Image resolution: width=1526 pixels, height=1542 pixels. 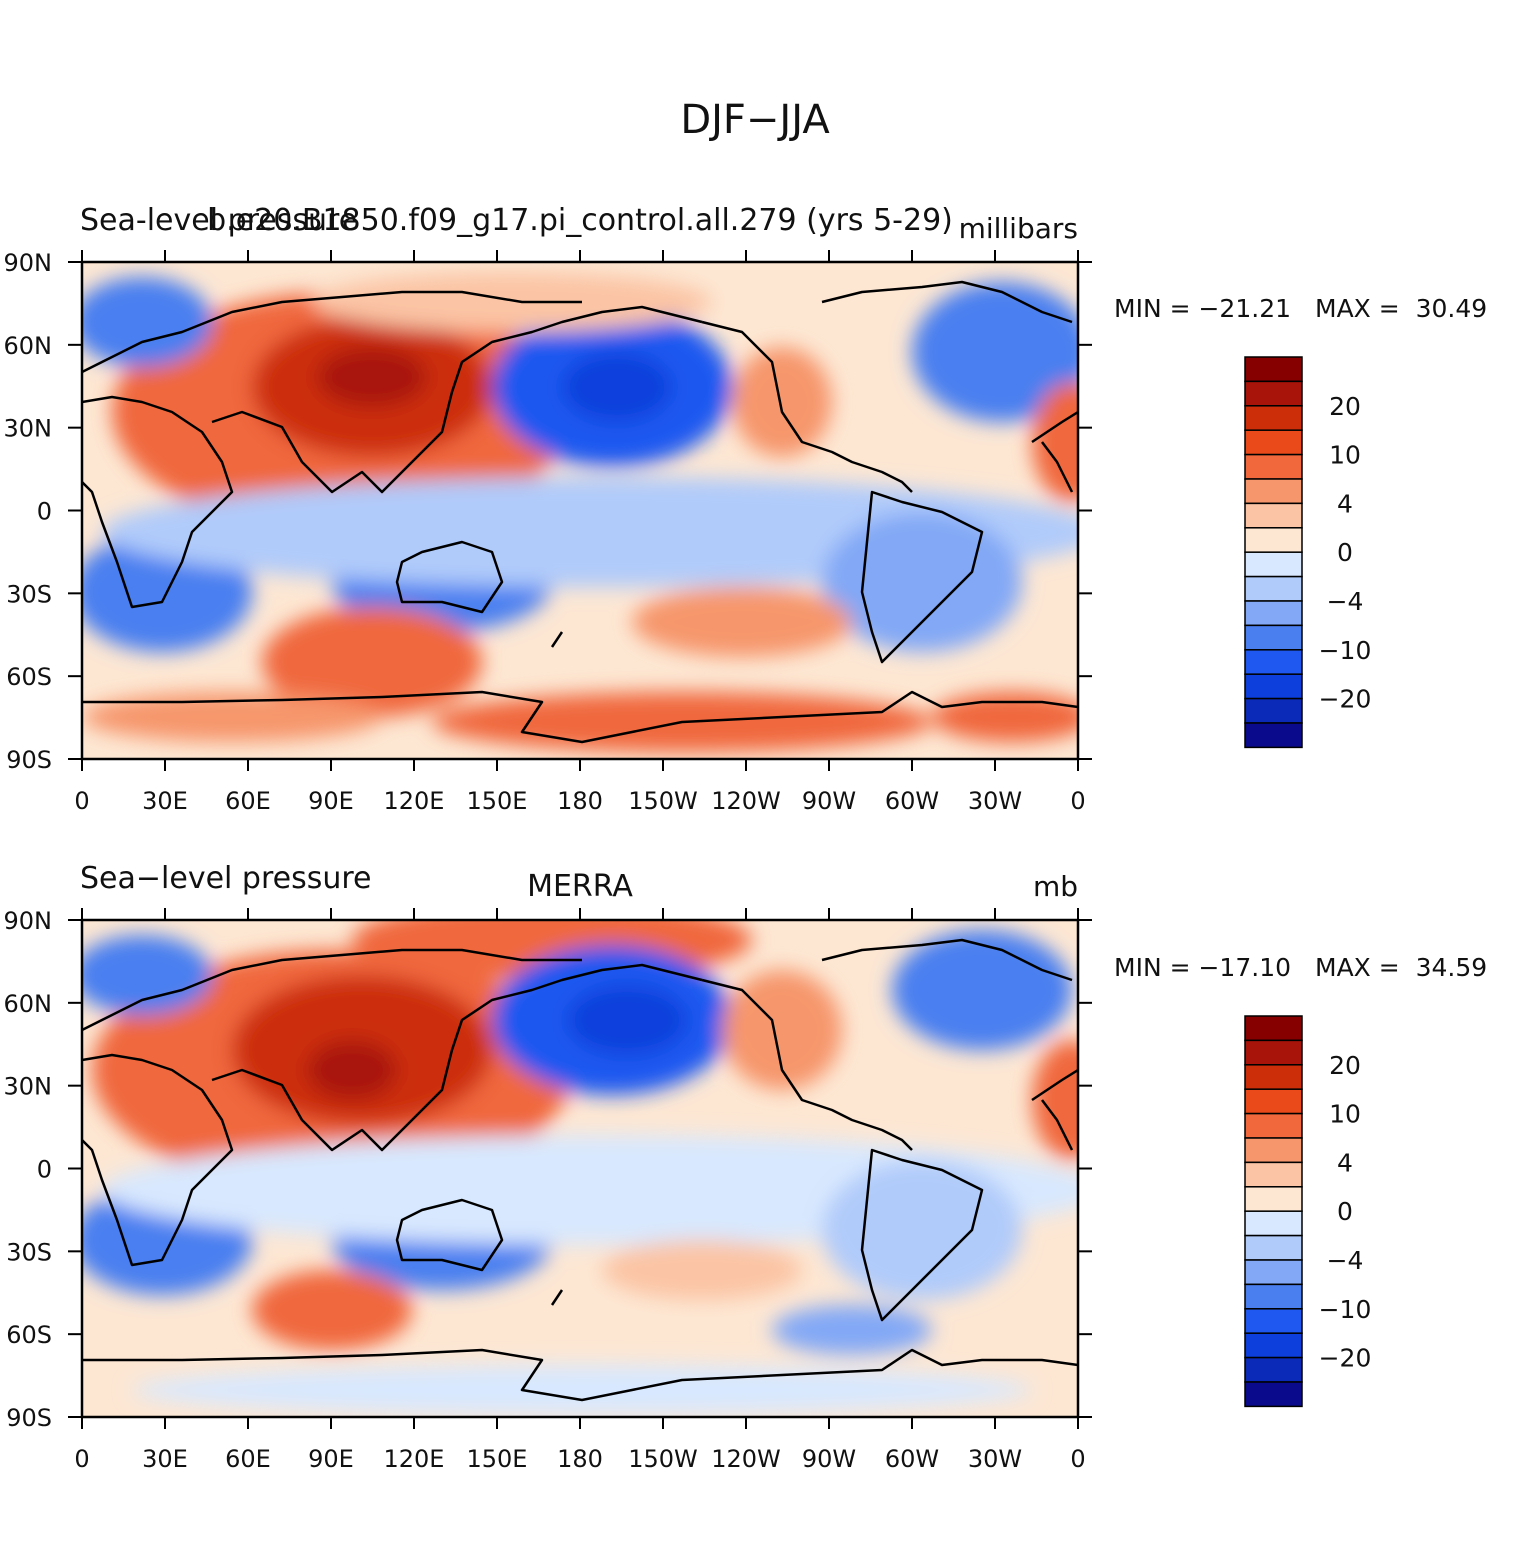 What do you see at coordinates (1345, 406) in the screenshot?
I see `colorbar-label: 20` at bounding box center [1345, 406].